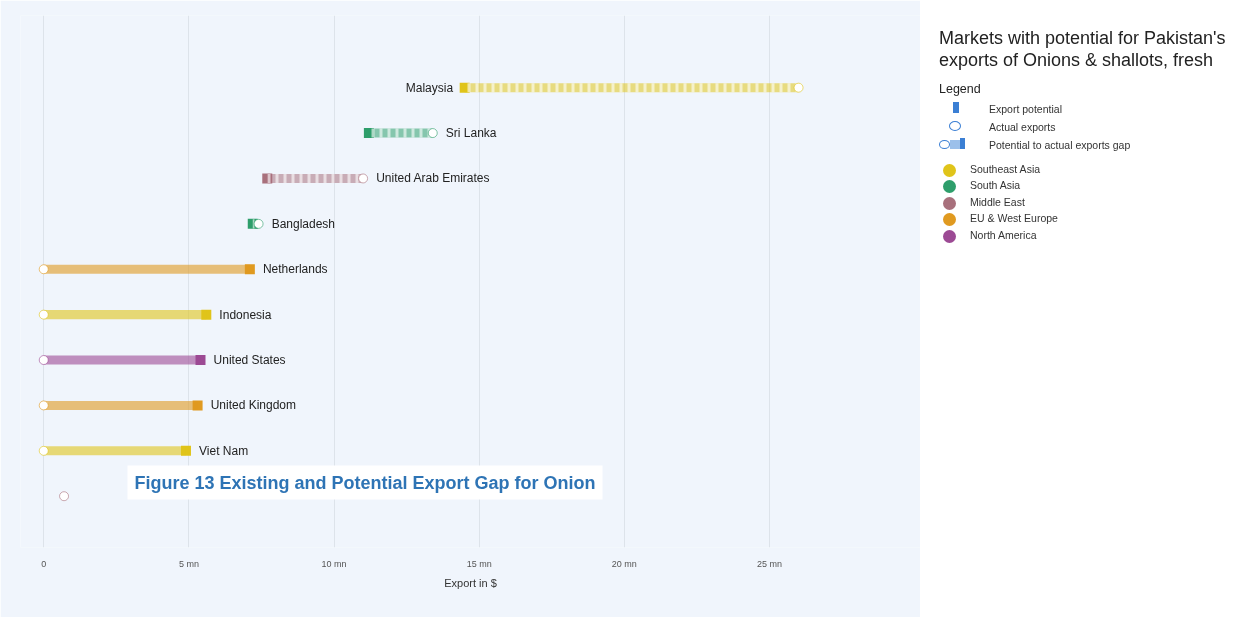 Image resolution: width=1238 pixels, height=617 pixels. What do you see at coordinates (960, 89) in the screenshot?
I see `legend-title: Legend` at bounding box center [960, 89].